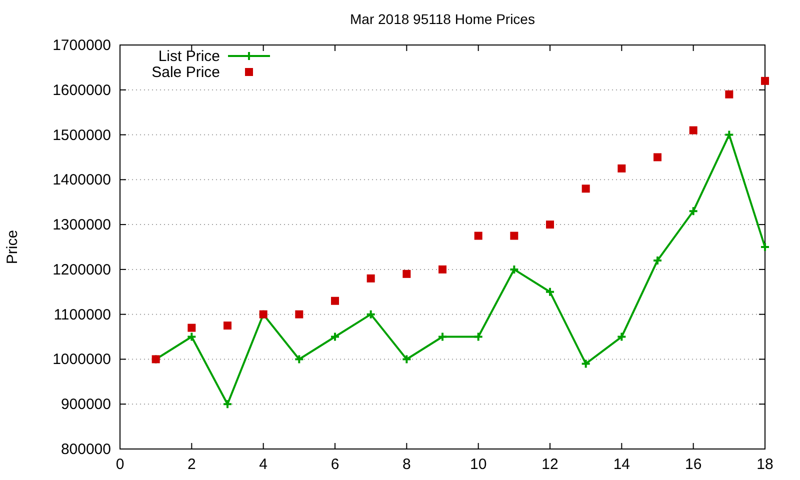  I want to click on y-tick-label: 1000000, so click(81, 359).